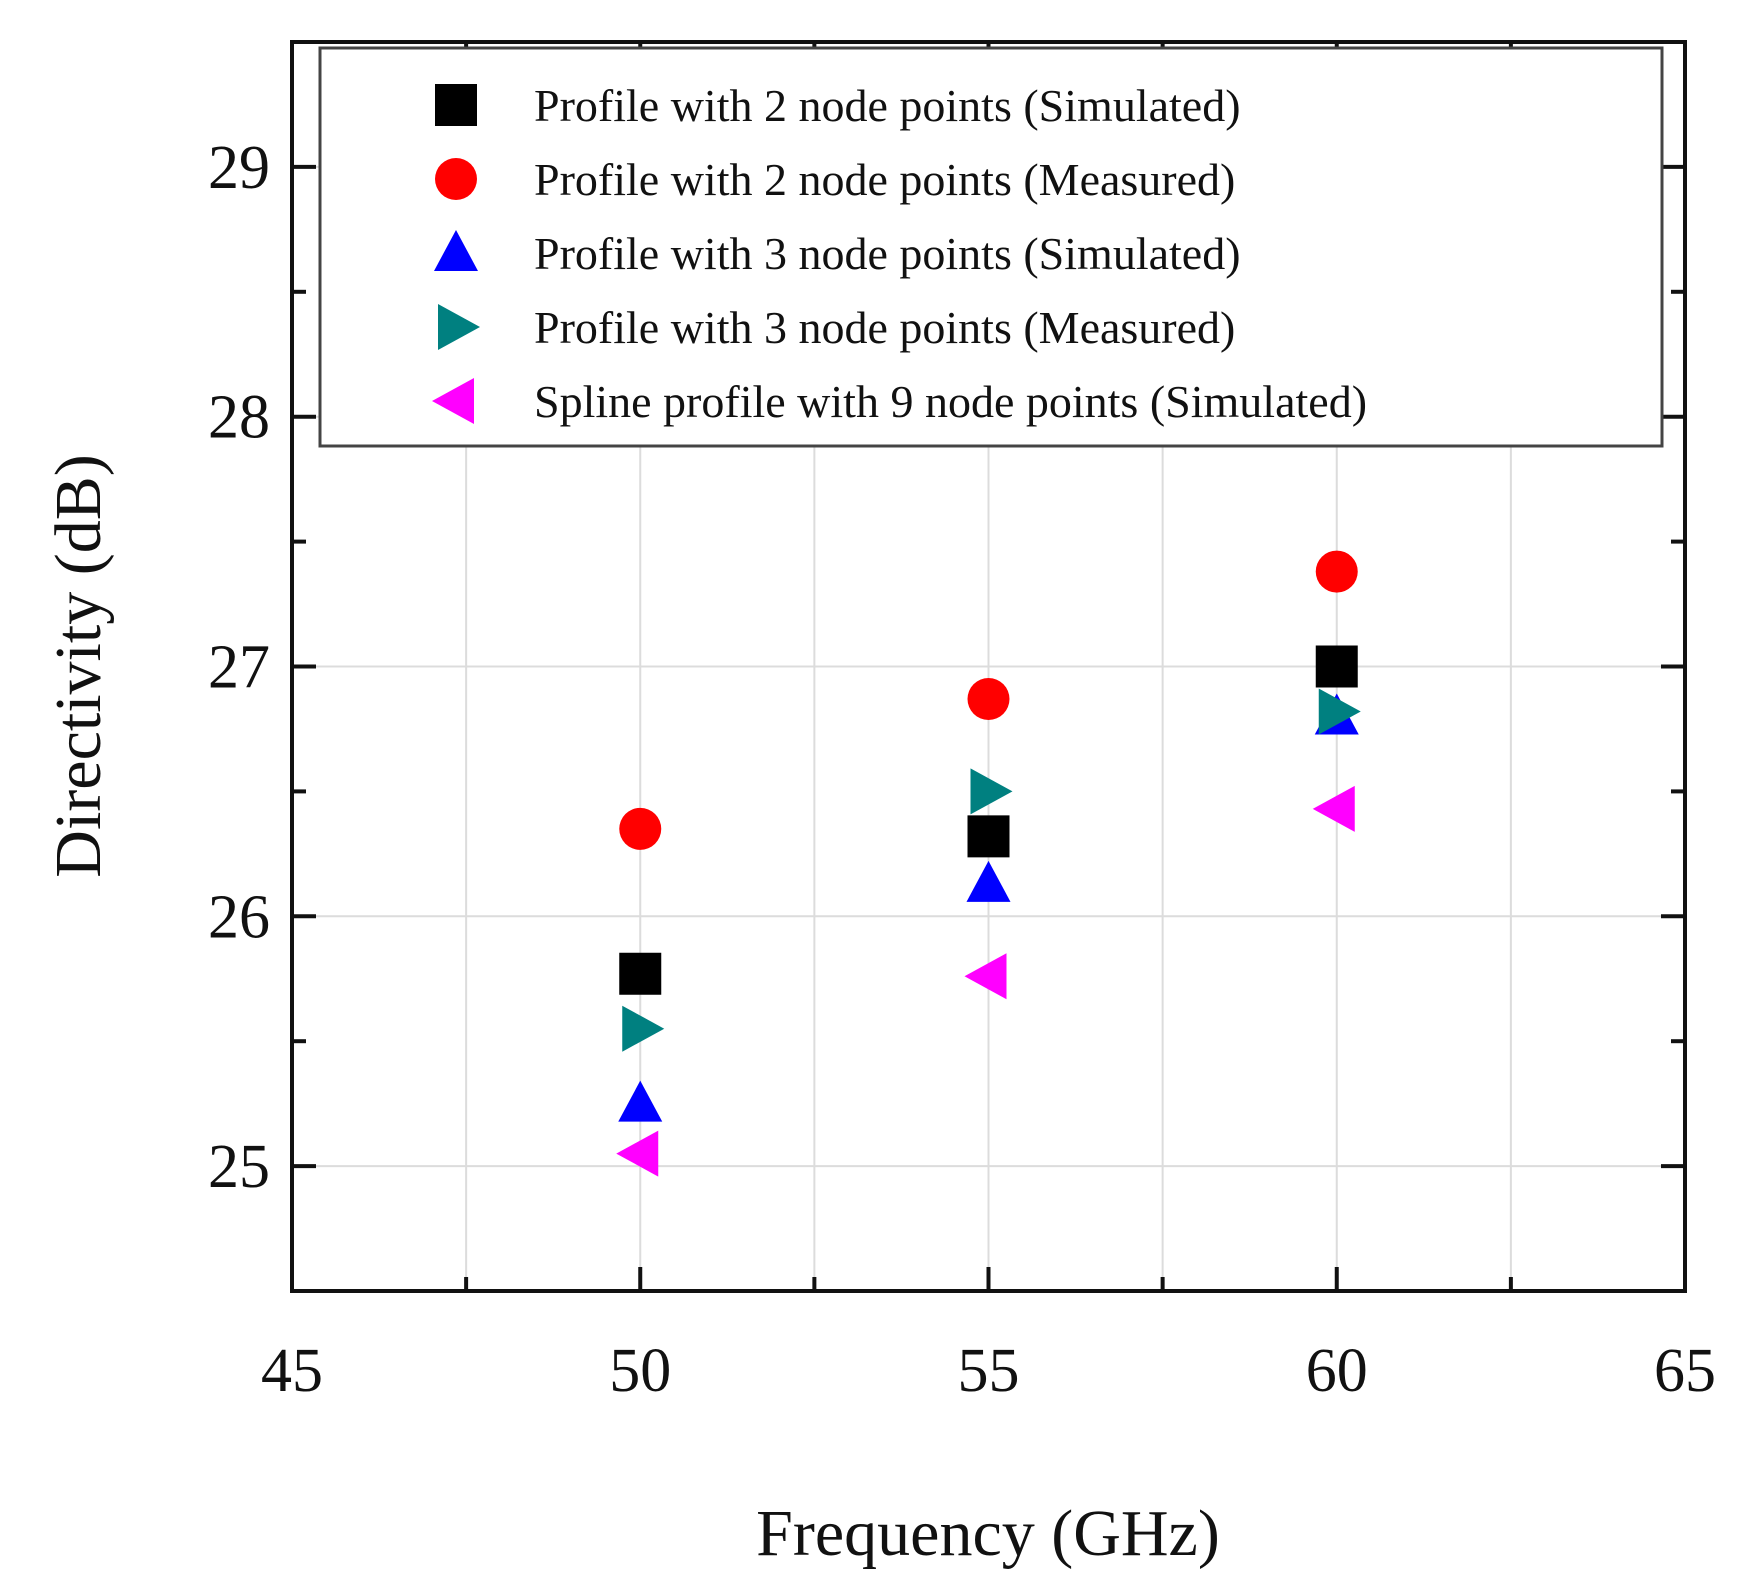  I want to click on y-tick-label: 27, so click(239, 668).